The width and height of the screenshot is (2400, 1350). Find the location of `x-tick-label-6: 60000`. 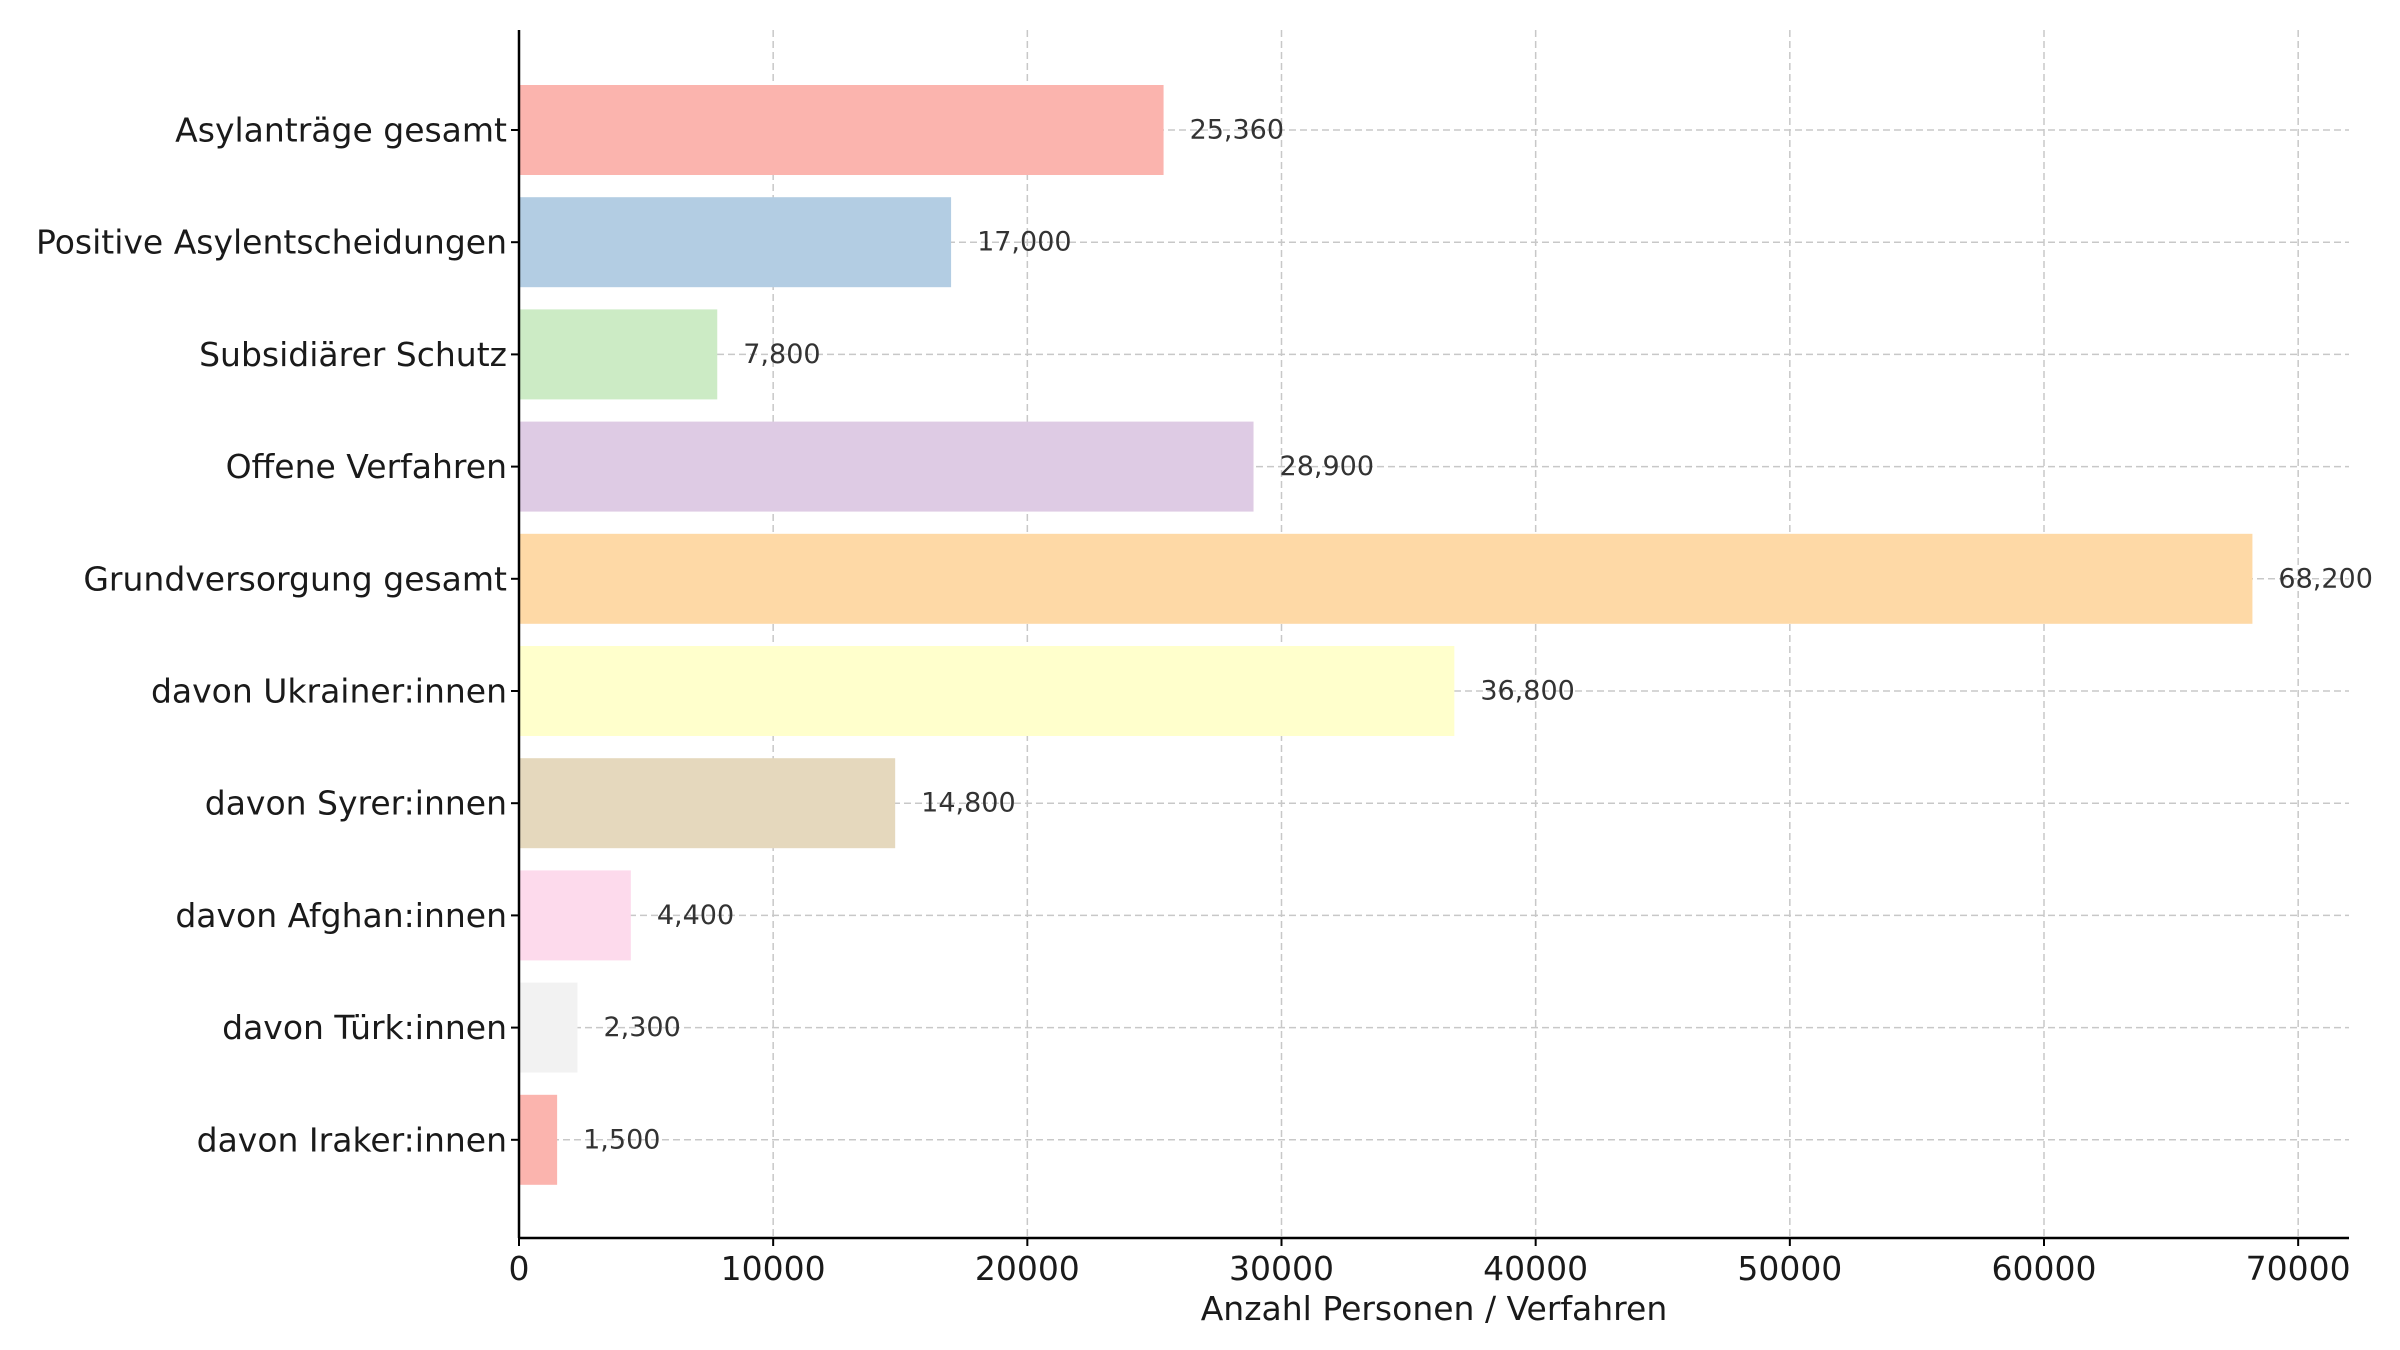

x-tick-label-6: 60000 is located at coordinates (2044, 1268).